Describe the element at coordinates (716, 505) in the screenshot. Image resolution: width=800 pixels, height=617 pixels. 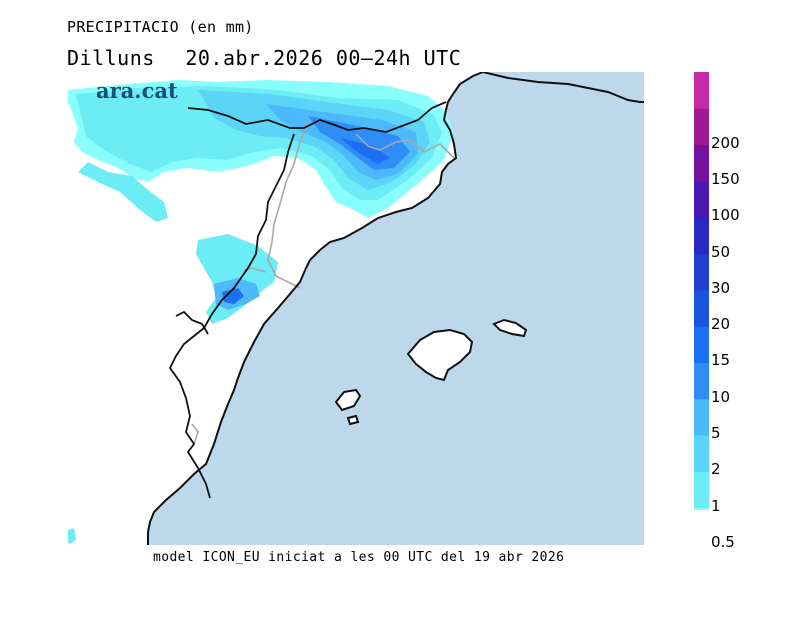
I see `legend-label: 1` at that location.